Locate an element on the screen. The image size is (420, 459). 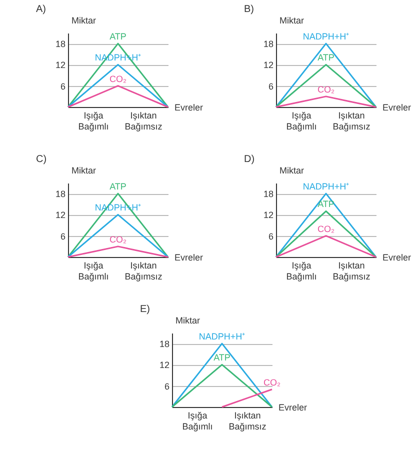
chart-title: E) is located at coordinates (145, 309).